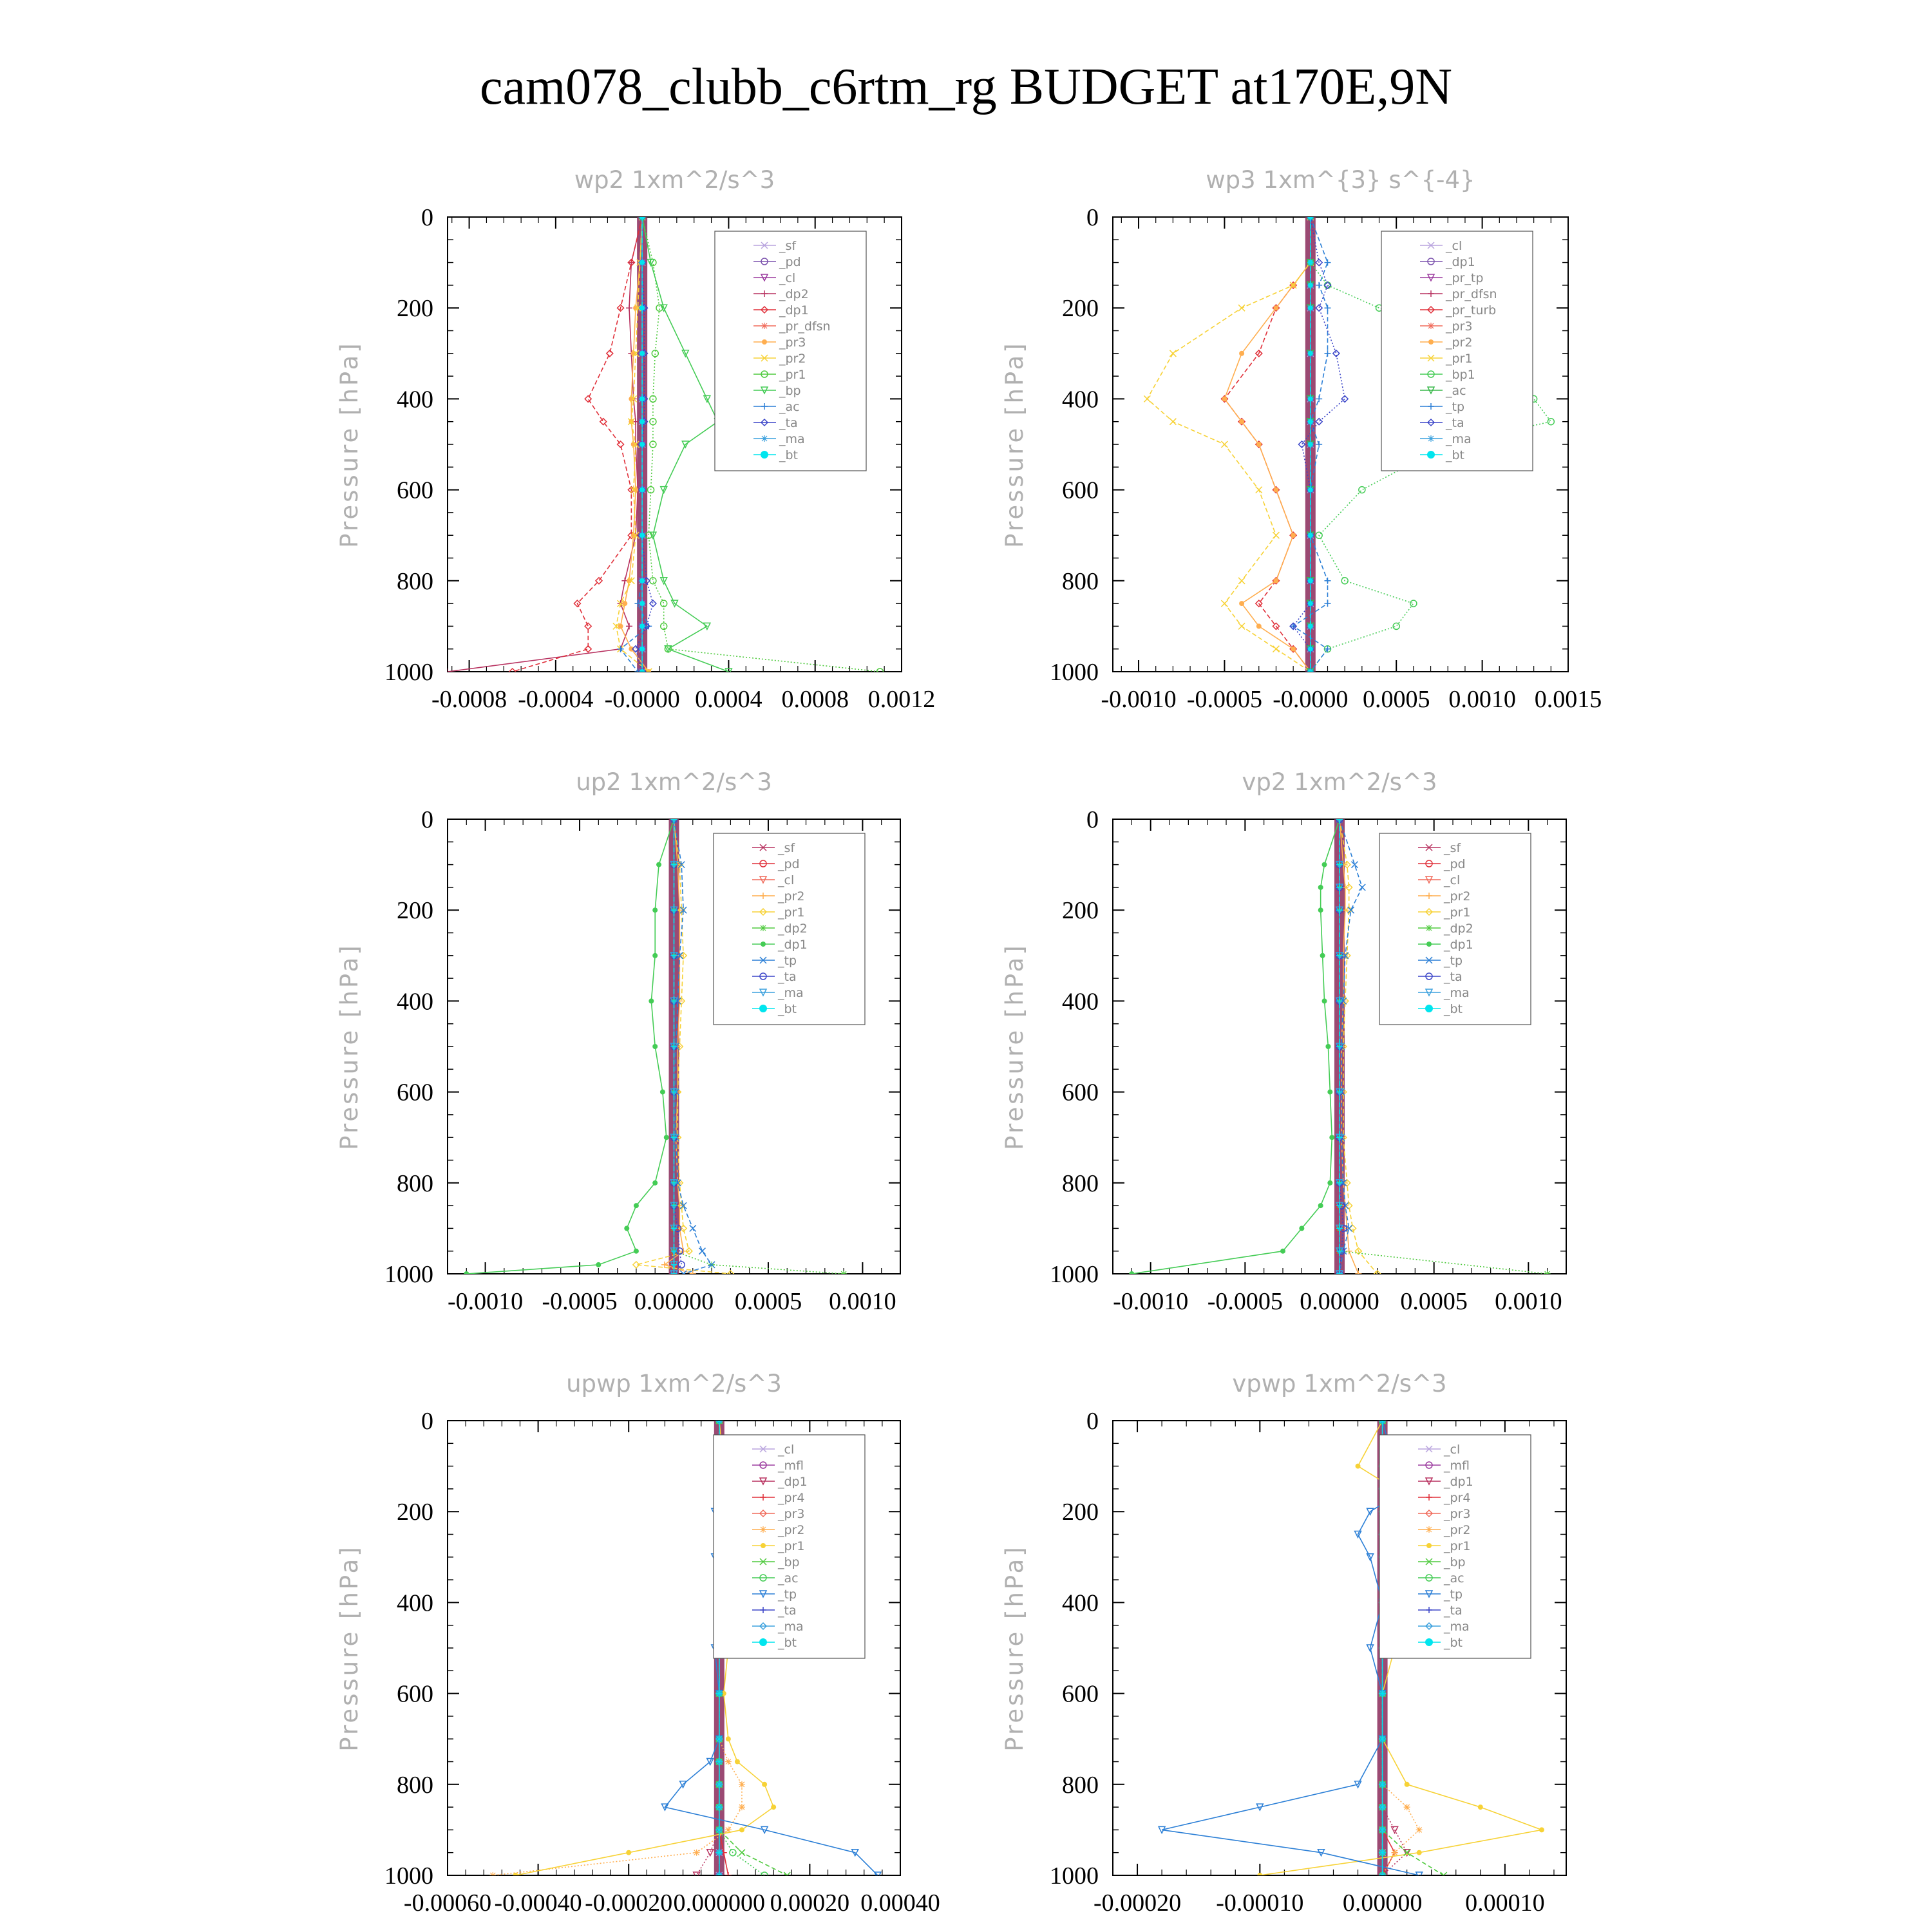 Image resolution: width=1932 pixels, height=1932 pixels. Describe the element at coordinates (787, 278) in the screenshot. I see `legend-label: _cl` at that location.